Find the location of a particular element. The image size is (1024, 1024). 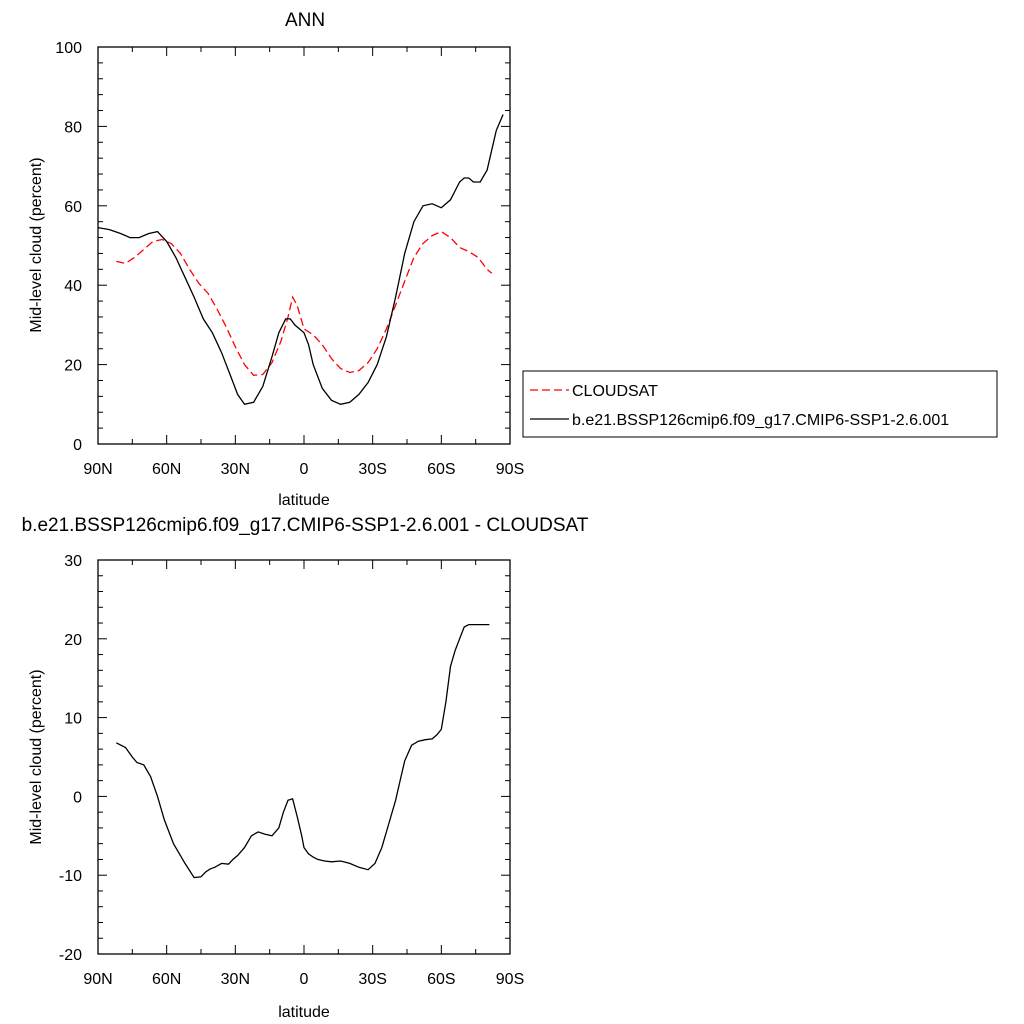

panel-top-y-tick-labels: 0 20 40 60 80 100 is located at coordinates (68, 247).